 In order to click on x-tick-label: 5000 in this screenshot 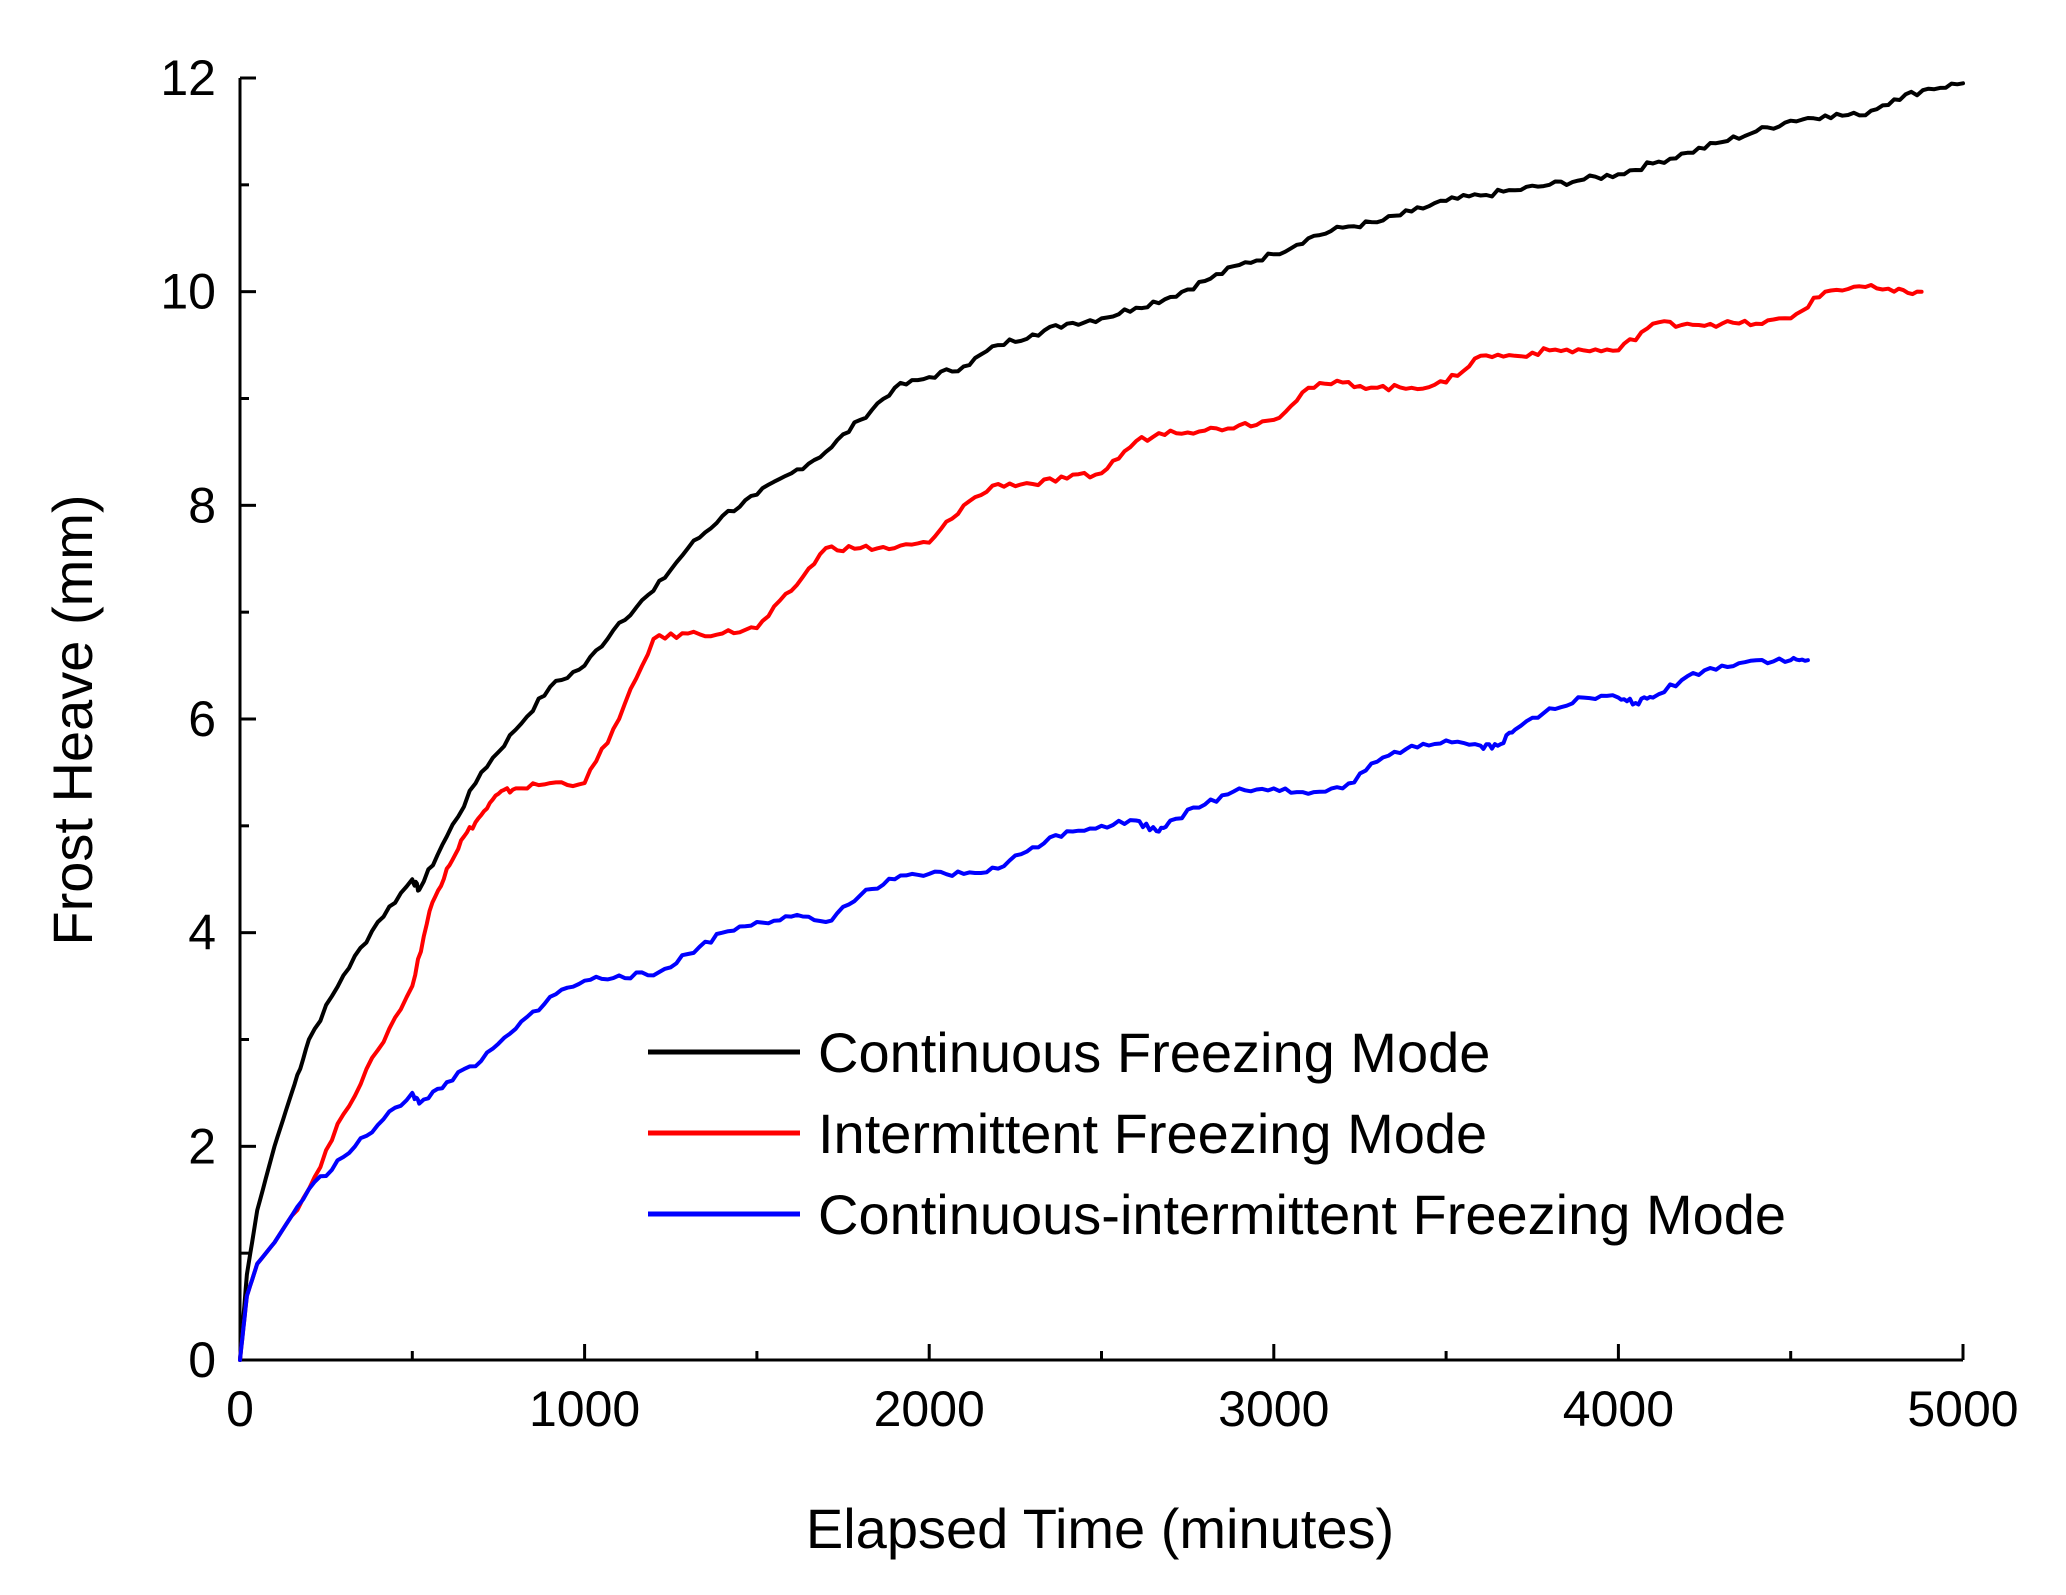, I will do `click(1962, 1409)`.